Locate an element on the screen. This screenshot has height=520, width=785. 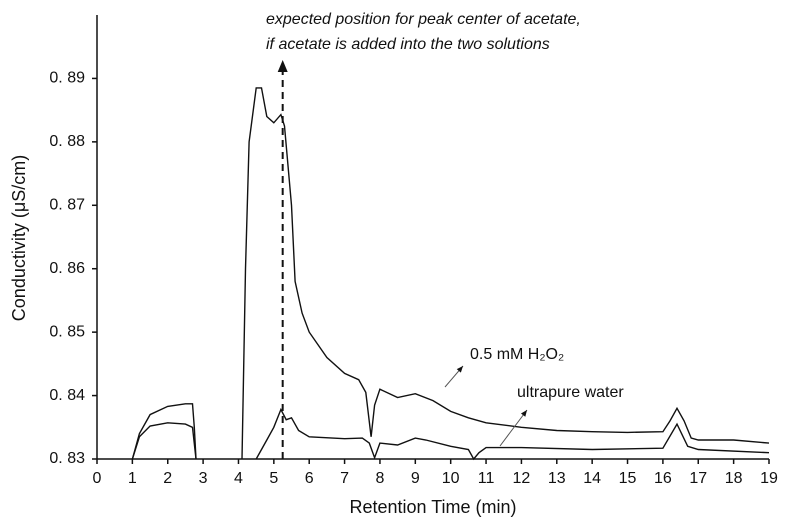
x-tick-label: 15 is located at coordinates (628, 478).